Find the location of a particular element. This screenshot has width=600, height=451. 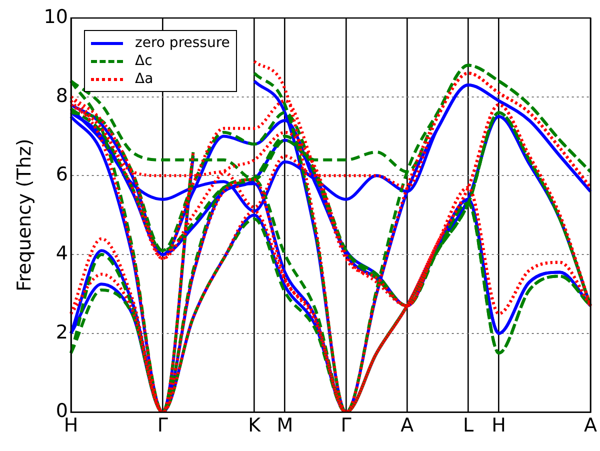

x-tick-label: M is located at coordinates (285, 425).